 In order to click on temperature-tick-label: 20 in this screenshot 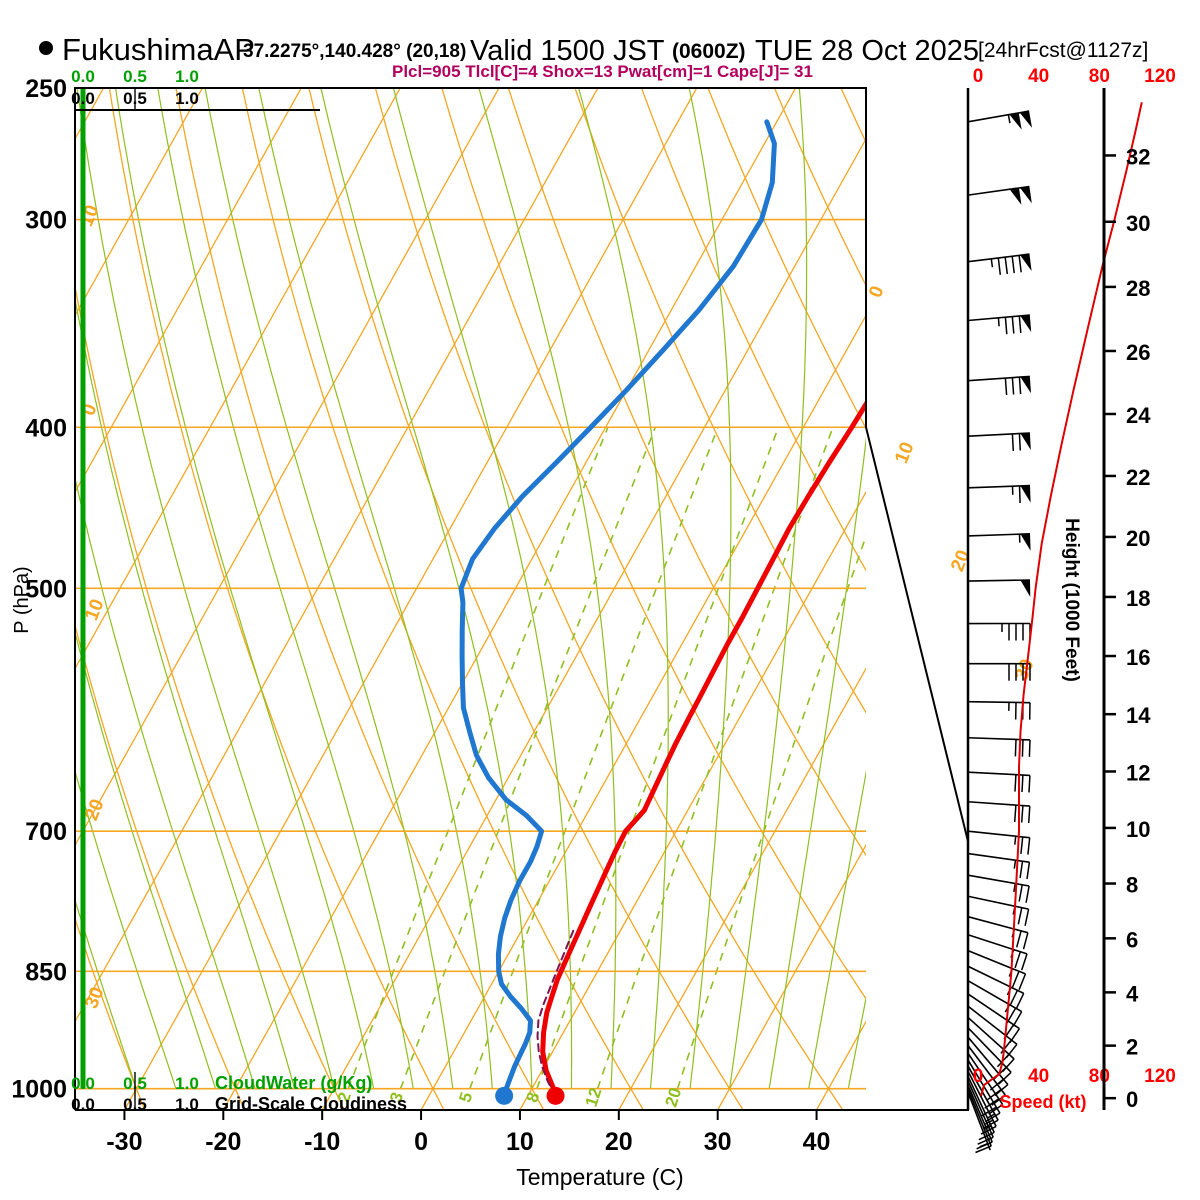, I will do `click(619, 1142)`.